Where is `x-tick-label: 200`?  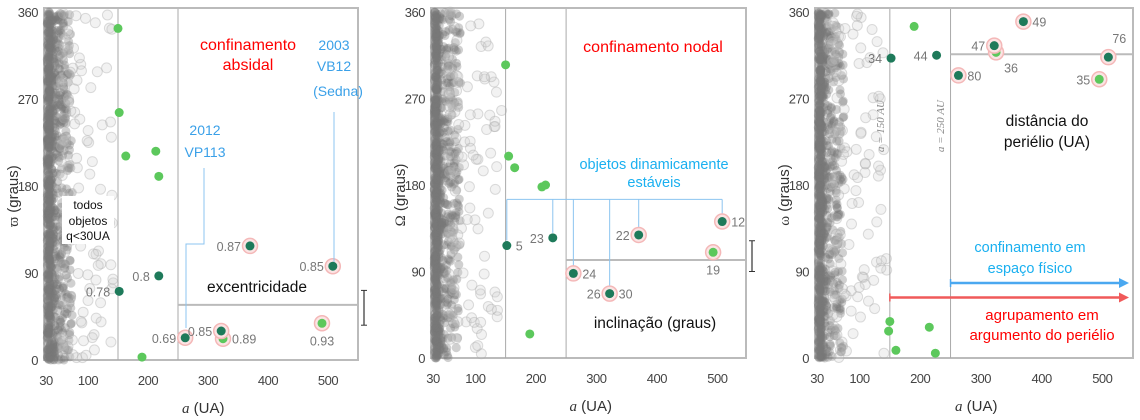 x-tick-label: 200 is located at coordinates (920, 378).